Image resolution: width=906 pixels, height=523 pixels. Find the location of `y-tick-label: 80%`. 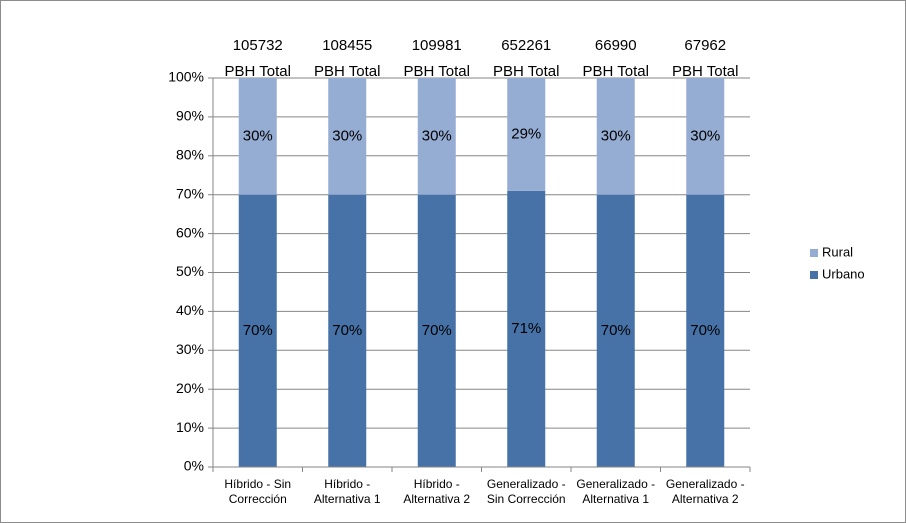

y-tick-label: 80% is located at coordinates (190, 155).